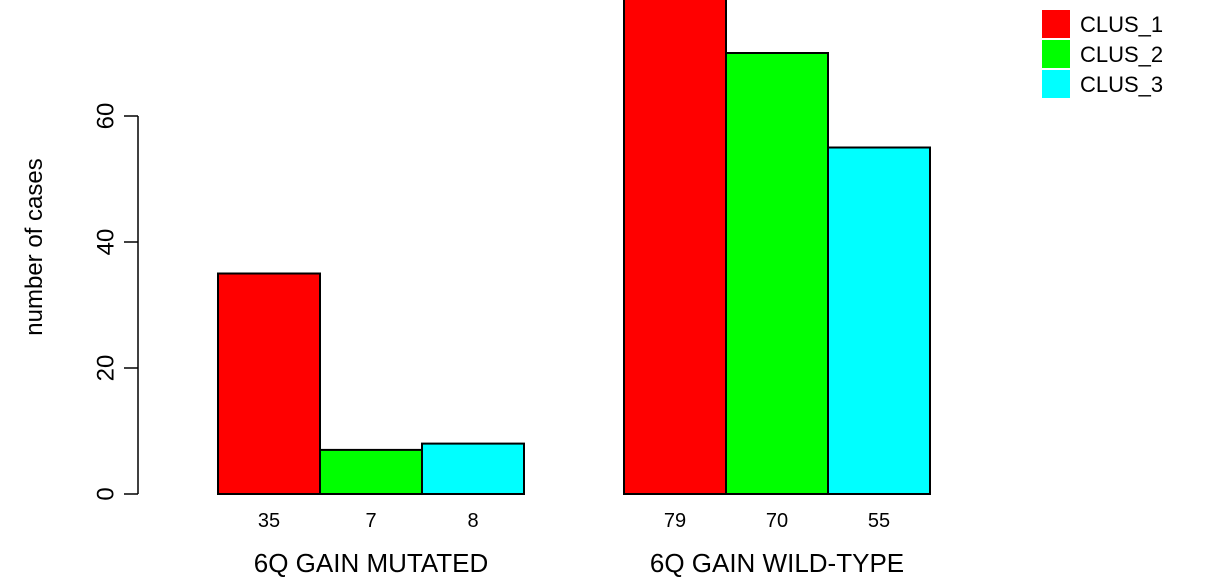 The width and height of the screenshot is (1214, 585). I want to click on bar-value-label: 70, so click(777, 521).